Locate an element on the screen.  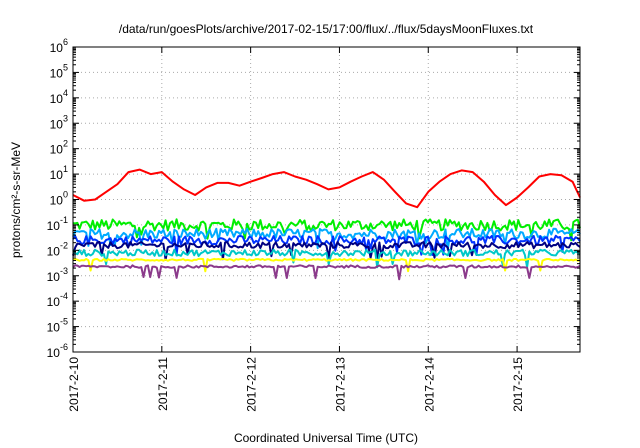
y-tick-exponent: 4 is located at coordinates (65, 93).